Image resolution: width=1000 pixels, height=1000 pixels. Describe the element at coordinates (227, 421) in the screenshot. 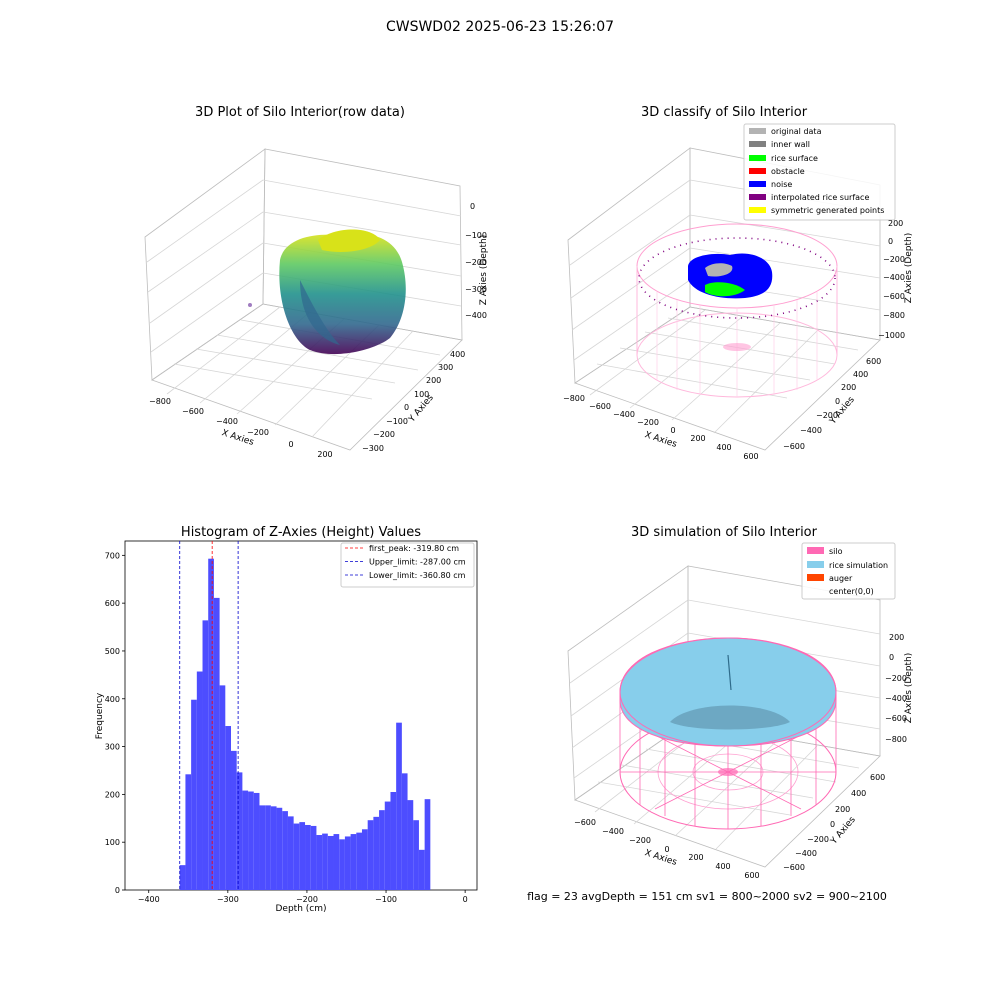

I see `raw-xtick: −400` at that location.